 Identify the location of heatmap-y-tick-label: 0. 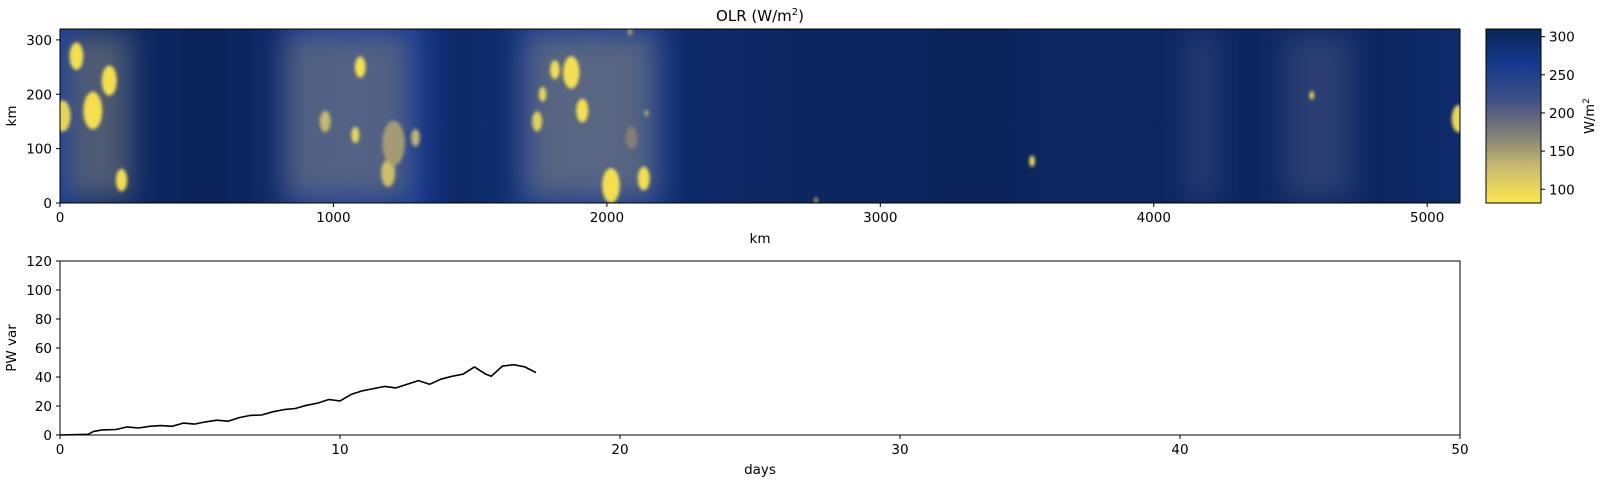
(47, 204).